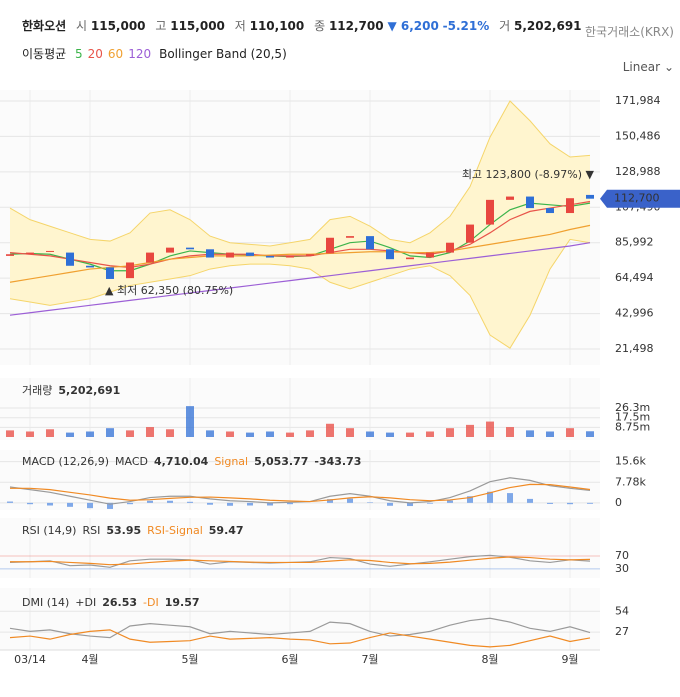 Image resolution: width=680 pixels, height=697 pixels. Describe the element at coordinates (505, 26) in the screenshot. I see `label: 거` at that location.